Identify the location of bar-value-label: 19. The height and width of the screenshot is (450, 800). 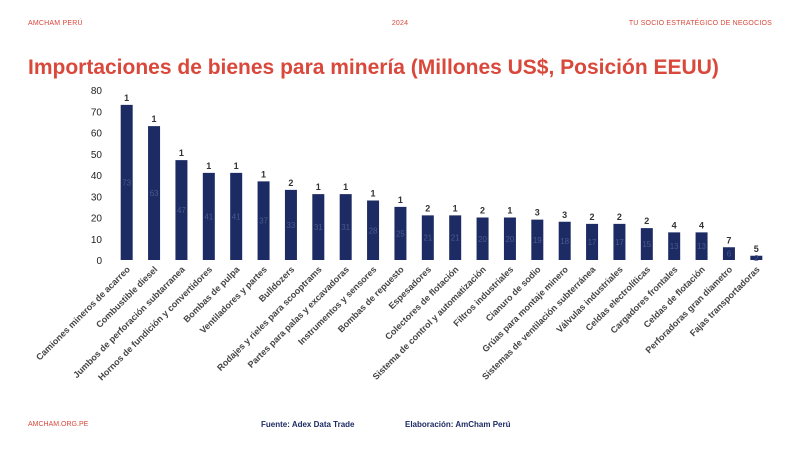
(537, 240).